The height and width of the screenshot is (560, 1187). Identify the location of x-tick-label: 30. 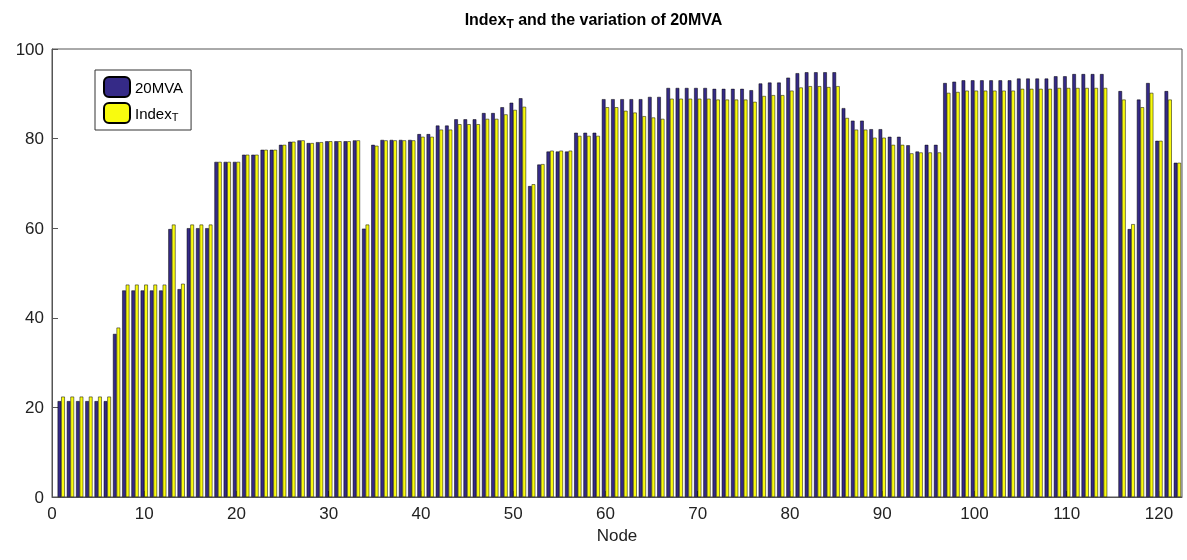
(329, 513).